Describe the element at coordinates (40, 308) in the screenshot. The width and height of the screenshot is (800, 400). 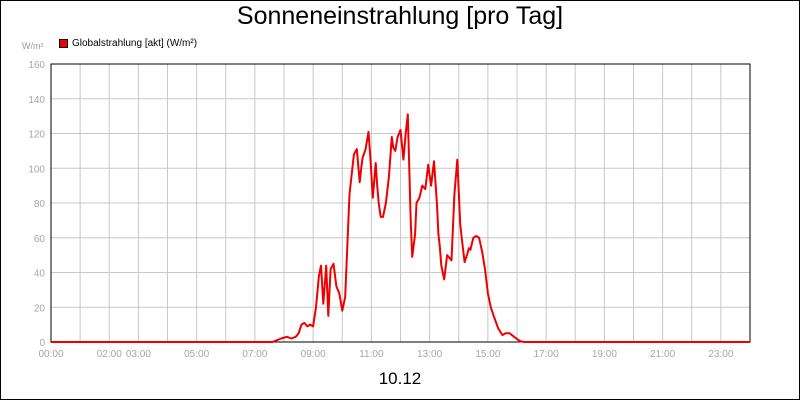
I see `y-tick-label: 20` at that location.